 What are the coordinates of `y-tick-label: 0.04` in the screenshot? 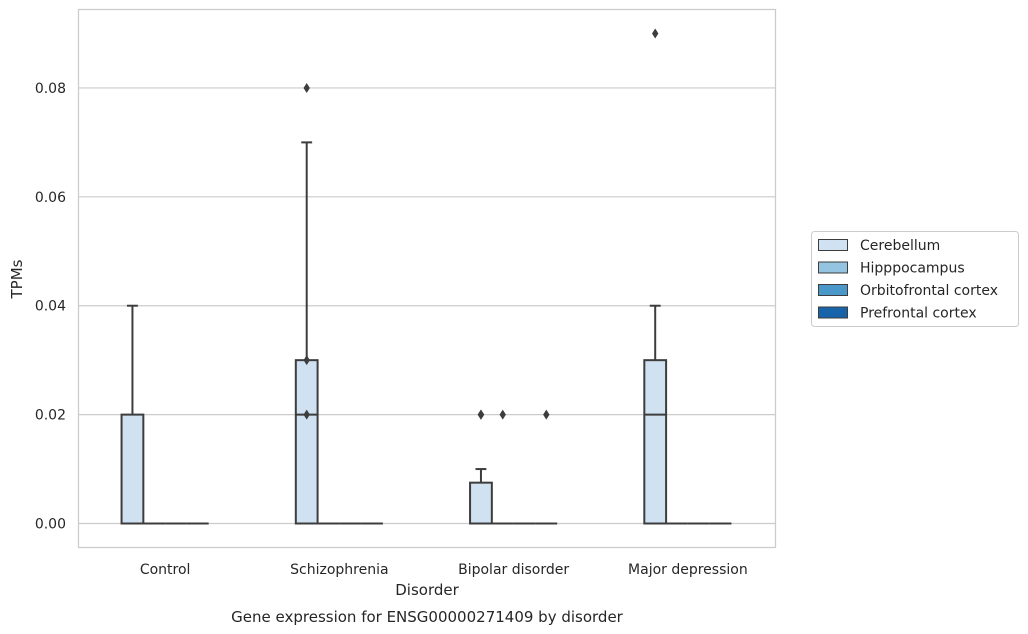 It's located at (50, 307).